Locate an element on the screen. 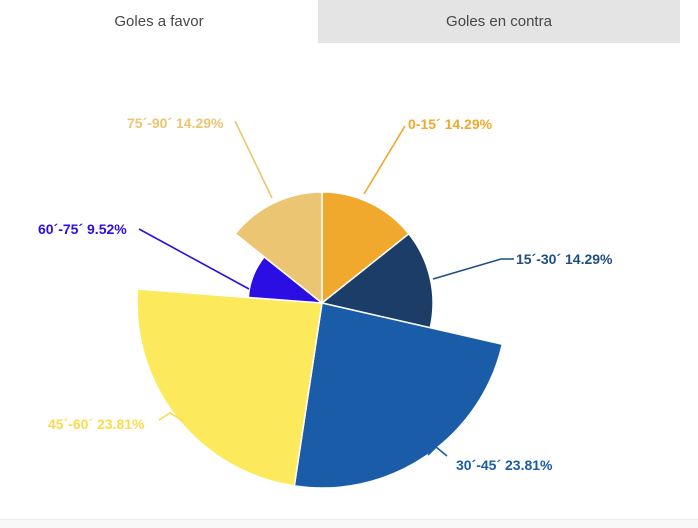  pie-label-15-30: 15´-30´ 14.29% is located at coordinates (564, 259).